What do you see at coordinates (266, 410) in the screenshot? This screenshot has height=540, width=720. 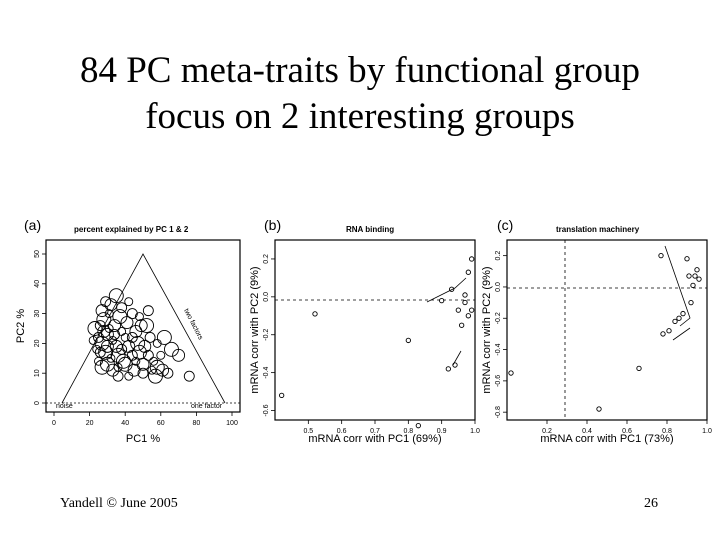 I see `panel-b-ytick-label: -0.6` at bounding box center [266, 410].